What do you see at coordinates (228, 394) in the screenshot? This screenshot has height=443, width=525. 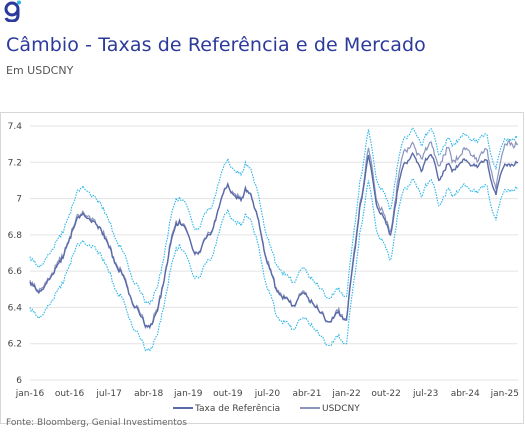 I see `x-tick-label: out-19` at bounding box center [228, 394].